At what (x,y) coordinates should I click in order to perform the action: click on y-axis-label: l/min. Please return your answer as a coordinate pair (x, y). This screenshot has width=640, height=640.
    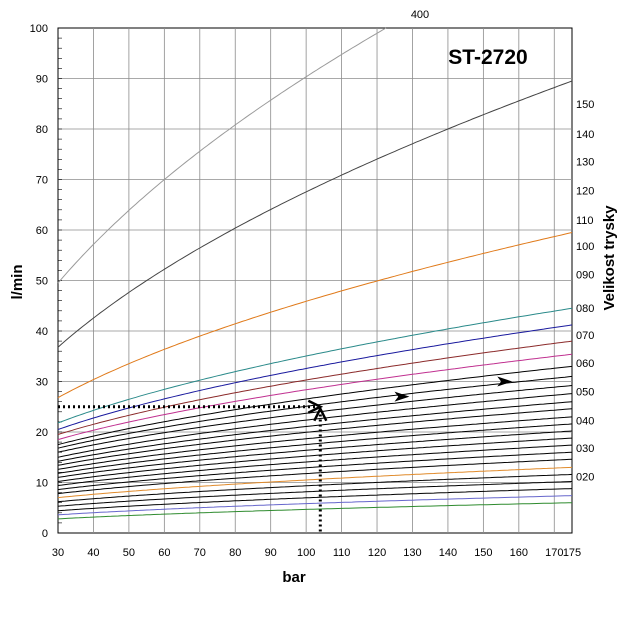
    Looking at the image, I should click on (17, 281).